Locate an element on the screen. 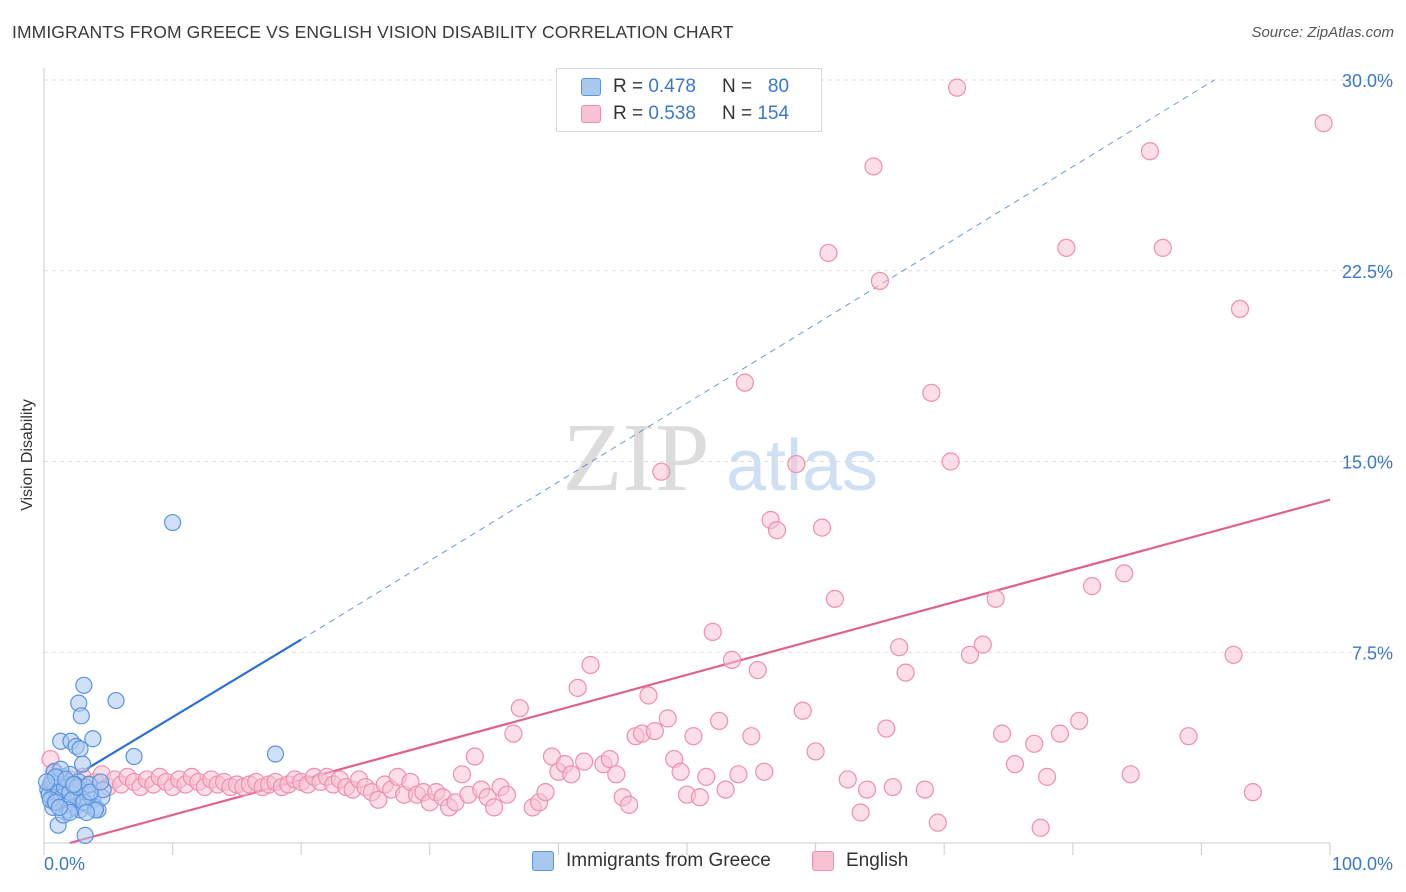 This screenshot has width=1406, height=892. legend-item-english: English is located at coordinates (860, 861).